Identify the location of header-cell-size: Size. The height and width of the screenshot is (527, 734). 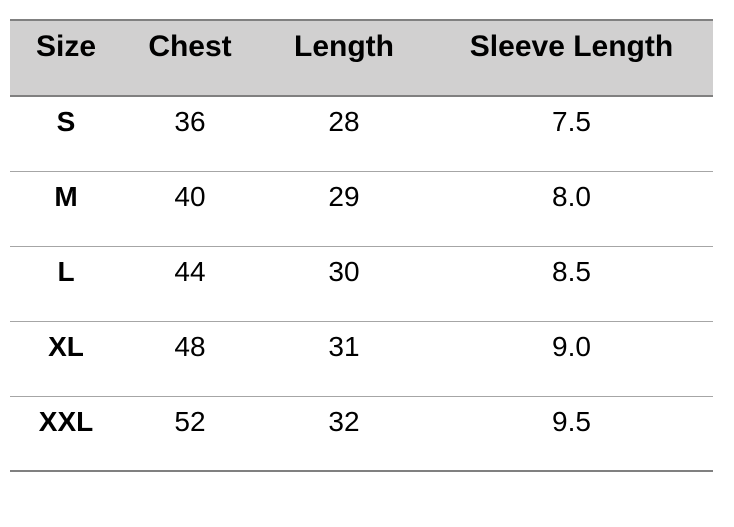
(66, 58).